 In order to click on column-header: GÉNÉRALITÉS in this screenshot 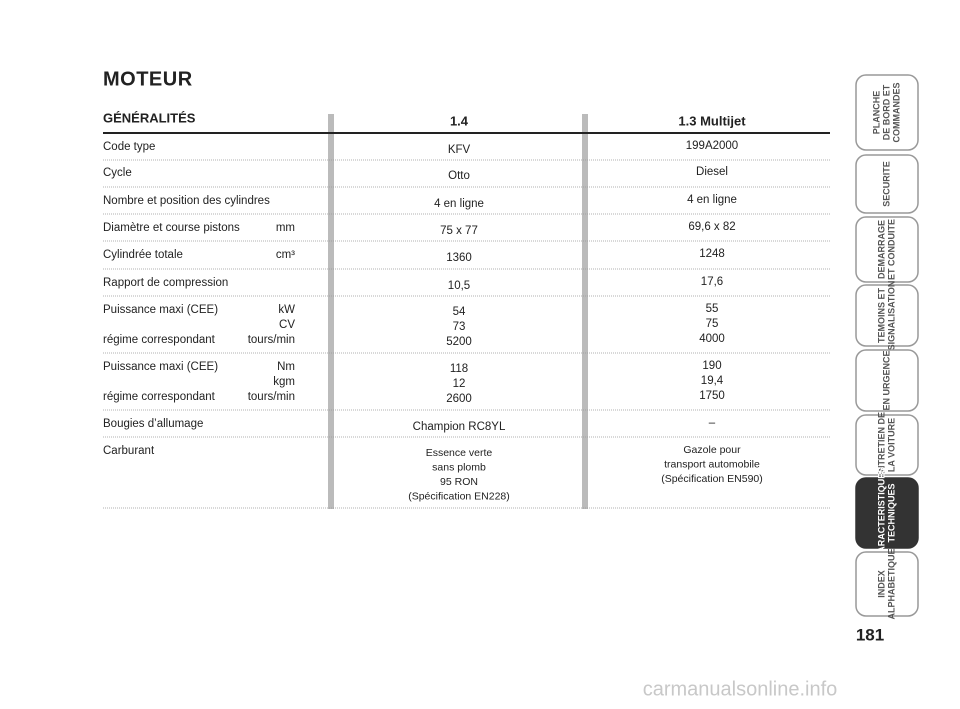, I will do `click(149, 117)`.